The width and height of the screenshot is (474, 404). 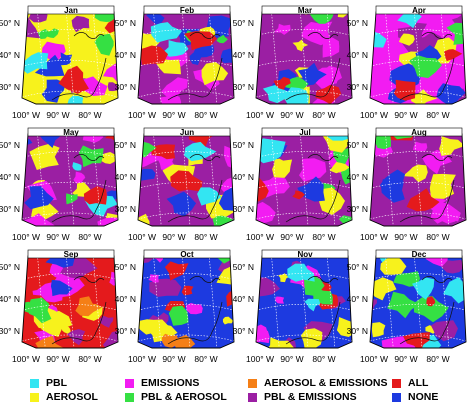 I want to click on legend-swatch, so click(x=252, y=383).